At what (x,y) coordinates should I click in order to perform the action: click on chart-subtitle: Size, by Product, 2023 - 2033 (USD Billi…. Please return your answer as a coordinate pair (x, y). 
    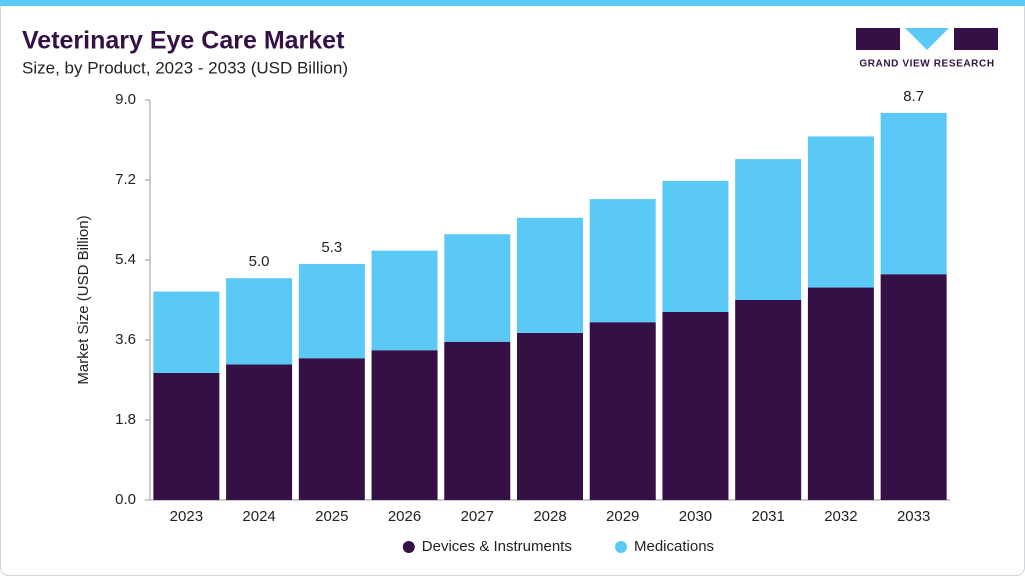
    Looking at the image, I should click on (185, 67).